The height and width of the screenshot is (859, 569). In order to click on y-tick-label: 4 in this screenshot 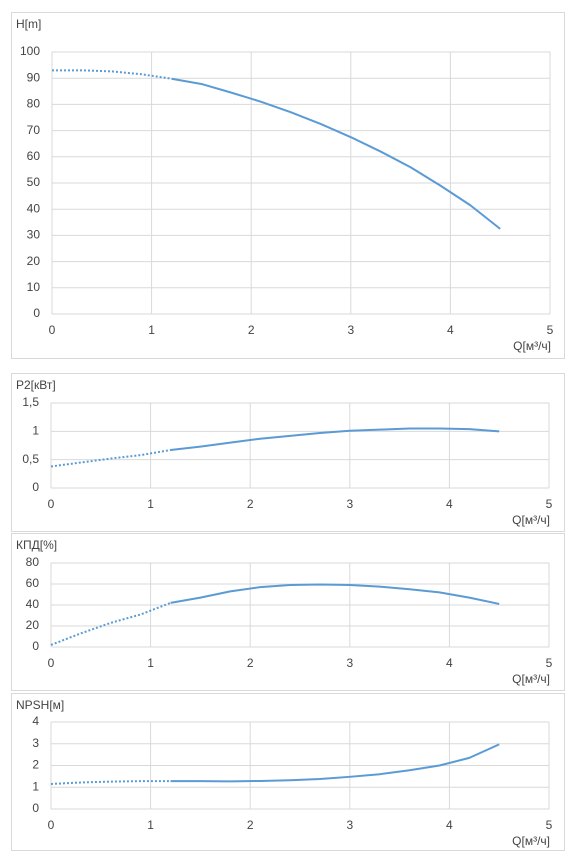, I will do `click(35, 721)`.